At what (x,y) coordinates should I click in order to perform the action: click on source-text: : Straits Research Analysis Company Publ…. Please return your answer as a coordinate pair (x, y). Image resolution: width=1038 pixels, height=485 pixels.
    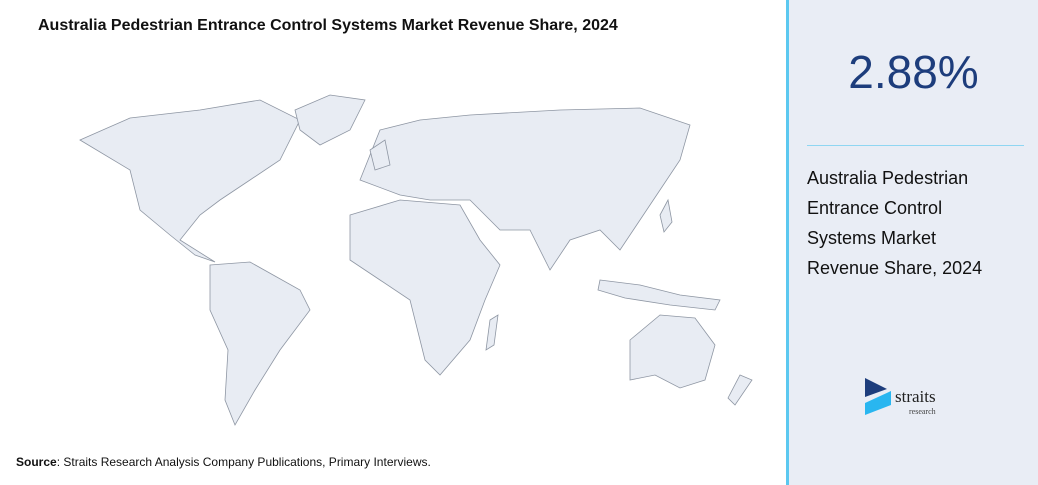
    Looking at the image, I should click on (243, 462).